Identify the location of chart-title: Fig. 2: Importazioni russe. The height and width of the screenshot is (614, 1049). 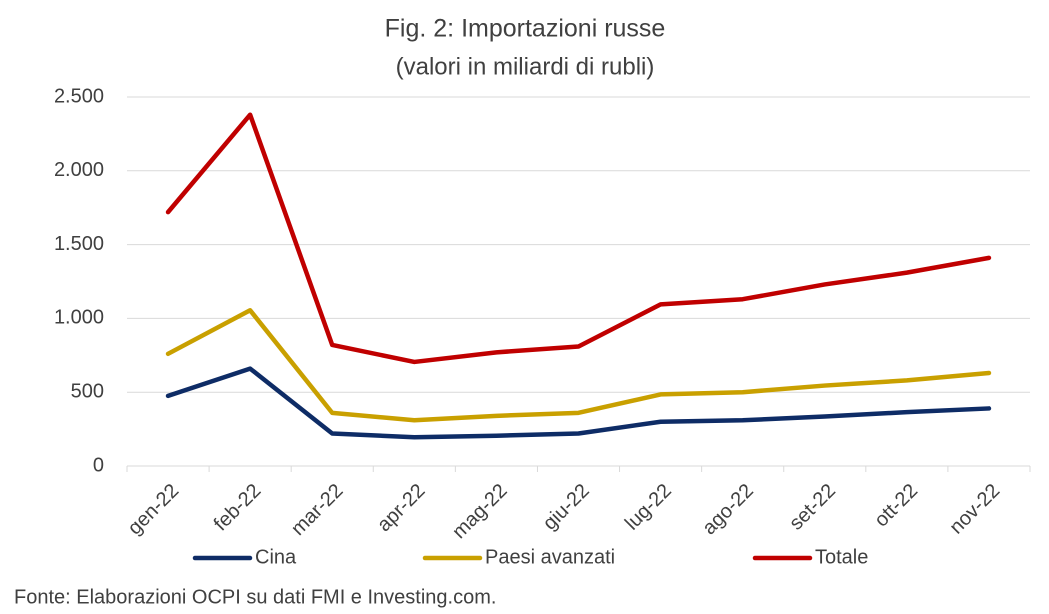
(525, 29).